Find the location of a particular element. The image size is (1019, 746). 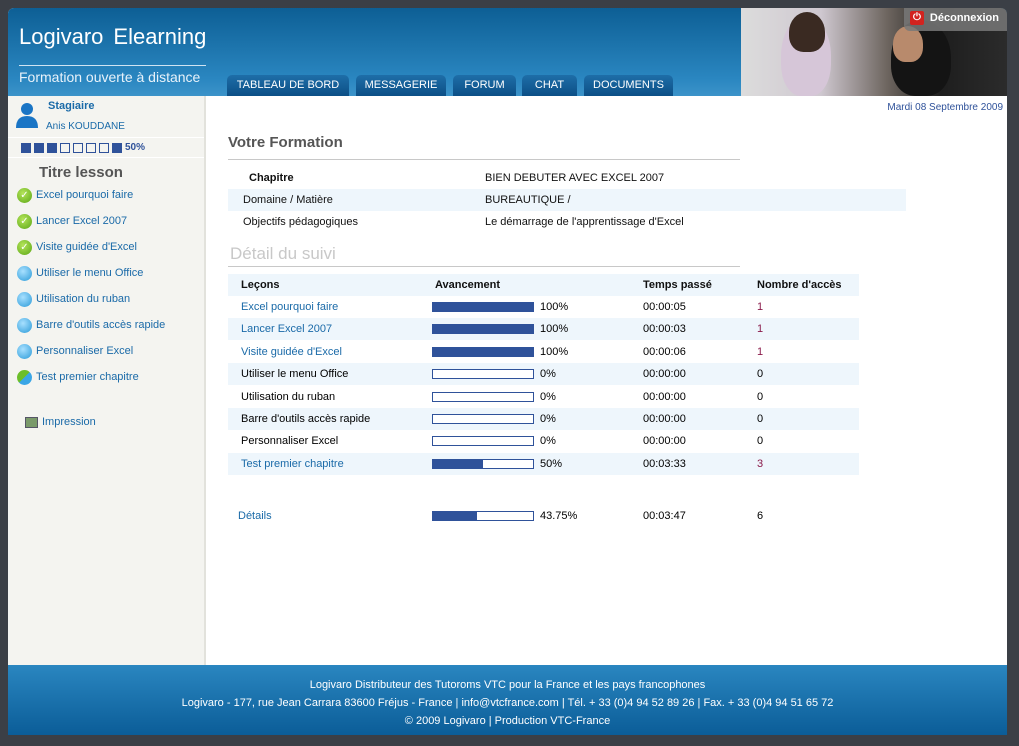

sidebar-lesson-item: ✓ Visite guidée d'Excel is located at coordinates (77, 247).